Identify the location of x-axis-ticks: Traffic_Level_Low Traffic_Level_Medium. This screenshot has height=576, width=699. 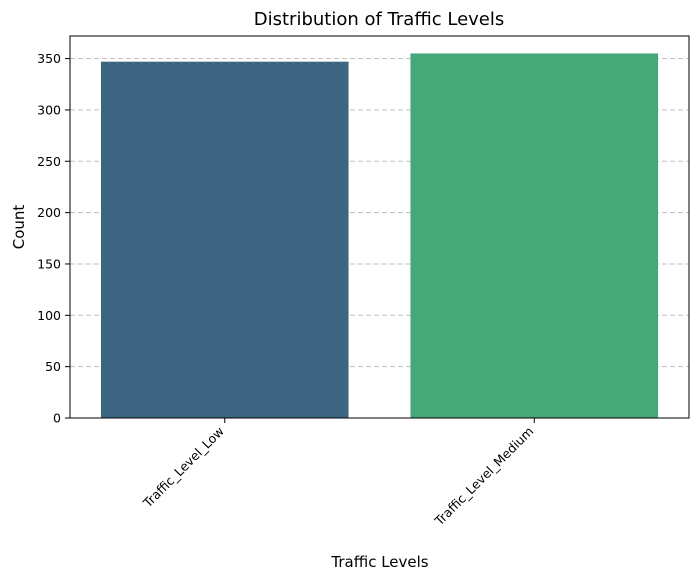
(337, 473).